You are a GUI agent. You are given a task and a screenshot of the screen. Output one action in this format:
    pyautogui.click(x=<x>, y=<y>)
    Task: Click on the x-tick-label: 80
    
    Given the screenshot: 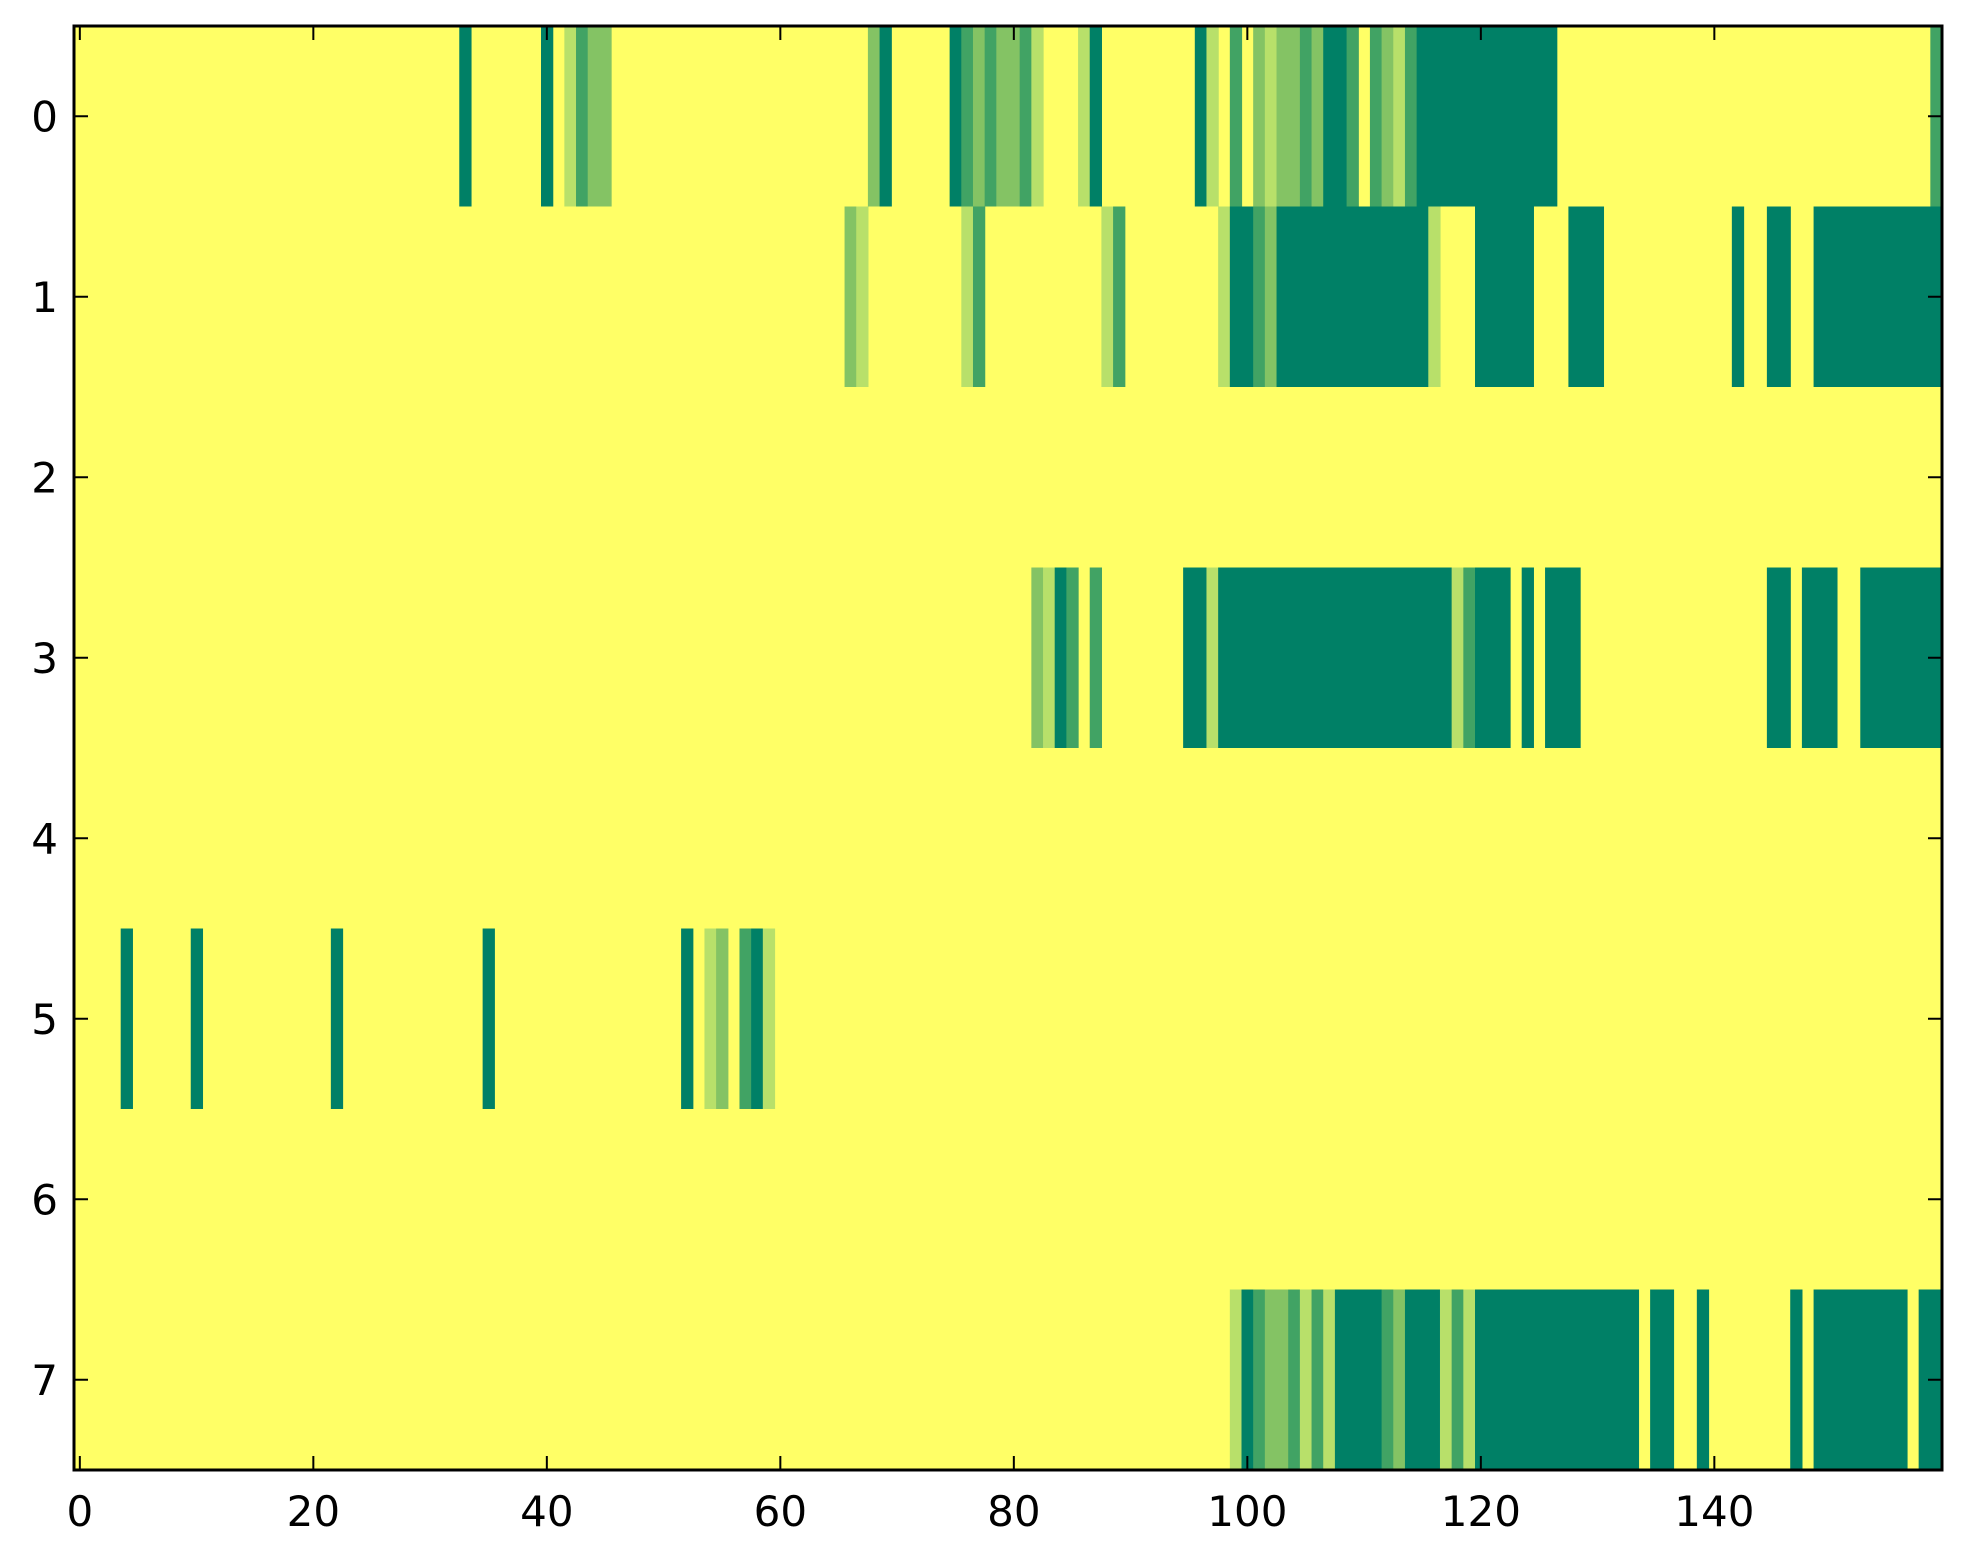 What is the action you would take?
    pyautogui.click(x=1013, y=1511)
    